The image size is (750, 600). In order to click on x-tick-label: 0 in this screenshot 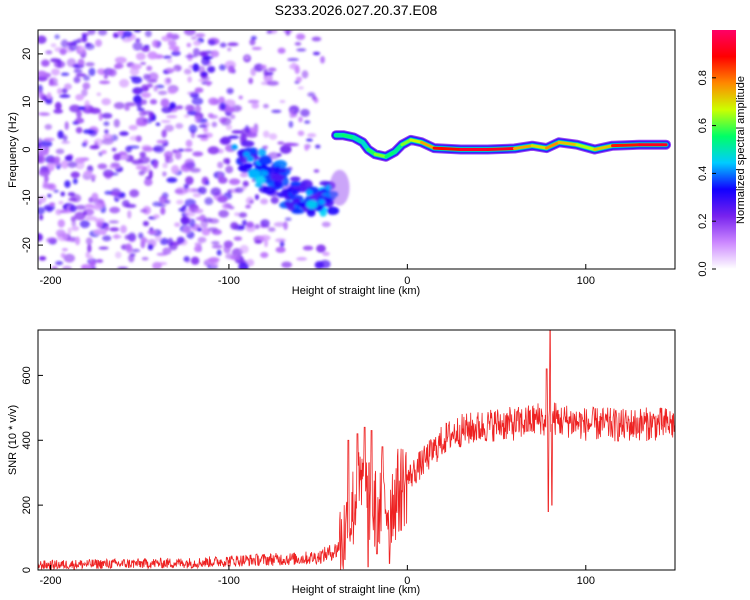, I will do `click(407, 281)`.